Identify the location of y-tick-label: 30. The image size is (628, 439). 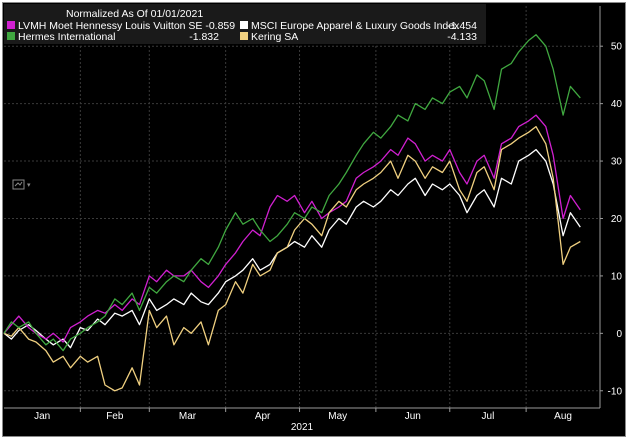
(617, 162).